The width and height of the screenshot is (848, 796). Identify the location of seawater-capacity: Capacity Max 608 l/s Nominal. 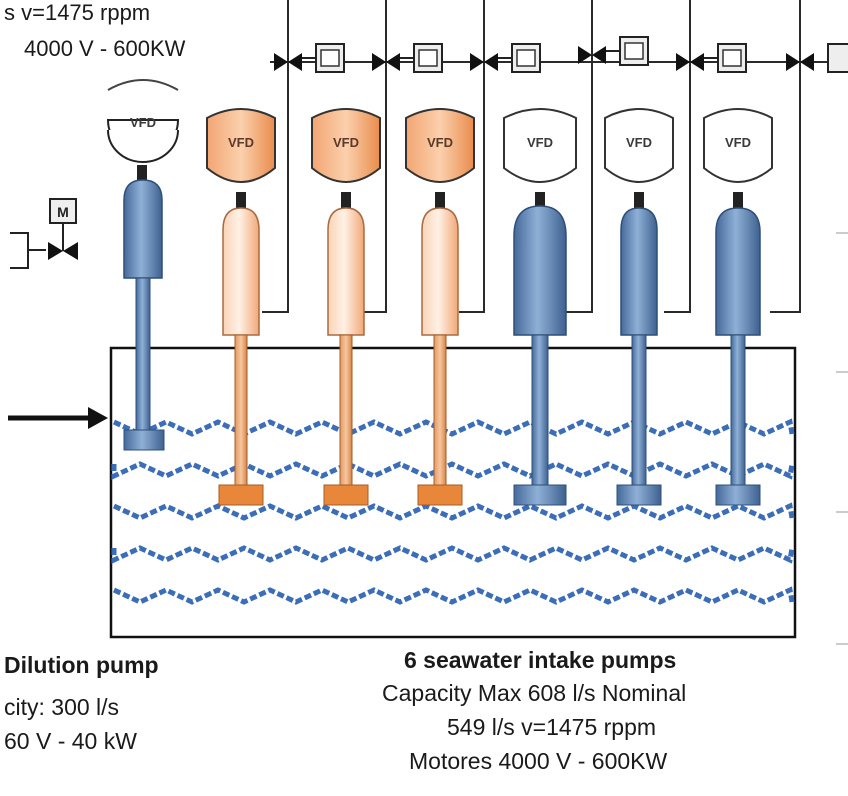
(534, 693).